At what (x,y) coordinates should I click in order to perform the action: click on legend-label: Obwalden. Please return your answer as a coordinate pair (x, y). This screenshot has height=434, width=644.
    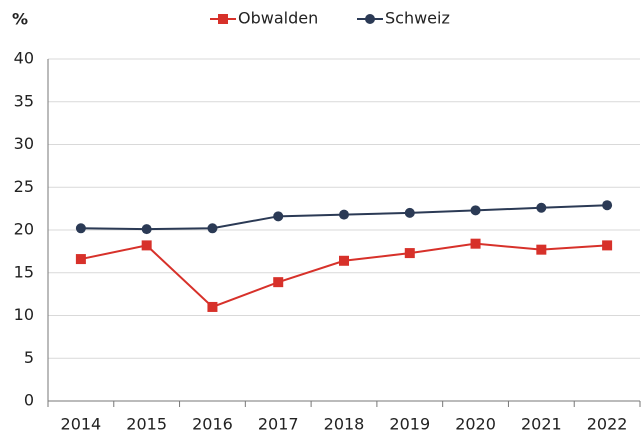
    Looking at the image, I should click on (278, 18).